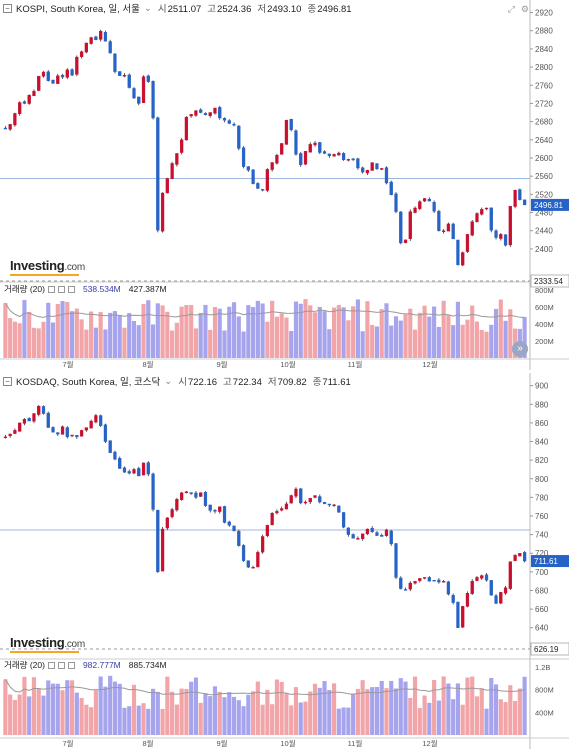 The height and width of the screenshot is (750, 569). What do you see at coordinates (511, 9) in the screenshot?
I see `maximize-icon: ⤢` at bounding box center [511, 9].